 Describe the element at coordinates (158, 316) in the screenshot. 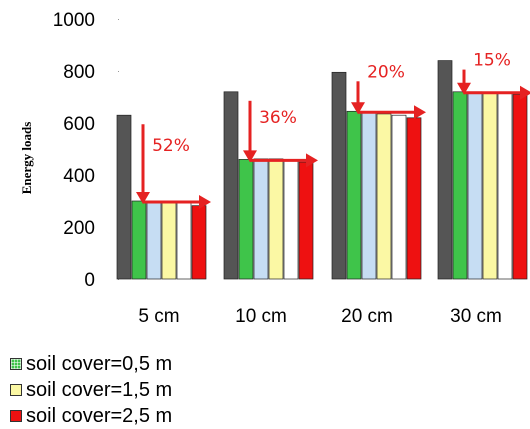

I see `x-tick-label: 5 cm` at that location.